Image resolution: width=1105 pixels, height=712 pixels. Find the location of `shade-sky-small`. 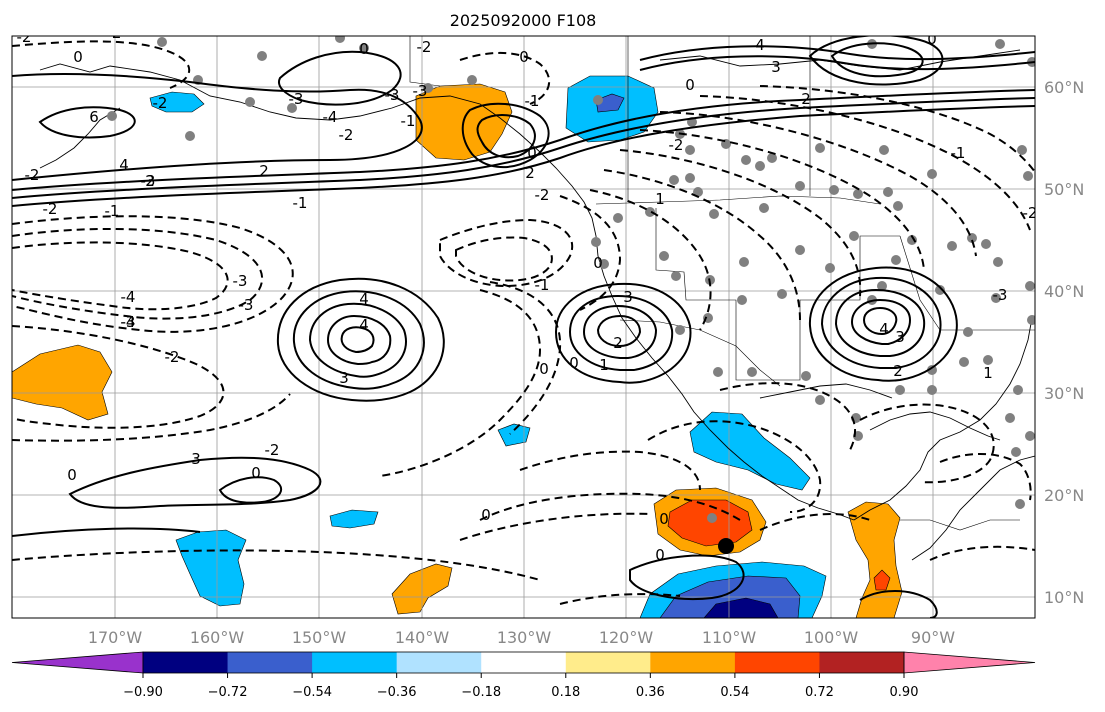

shade-sky-small is located at coordinates (354, 519).